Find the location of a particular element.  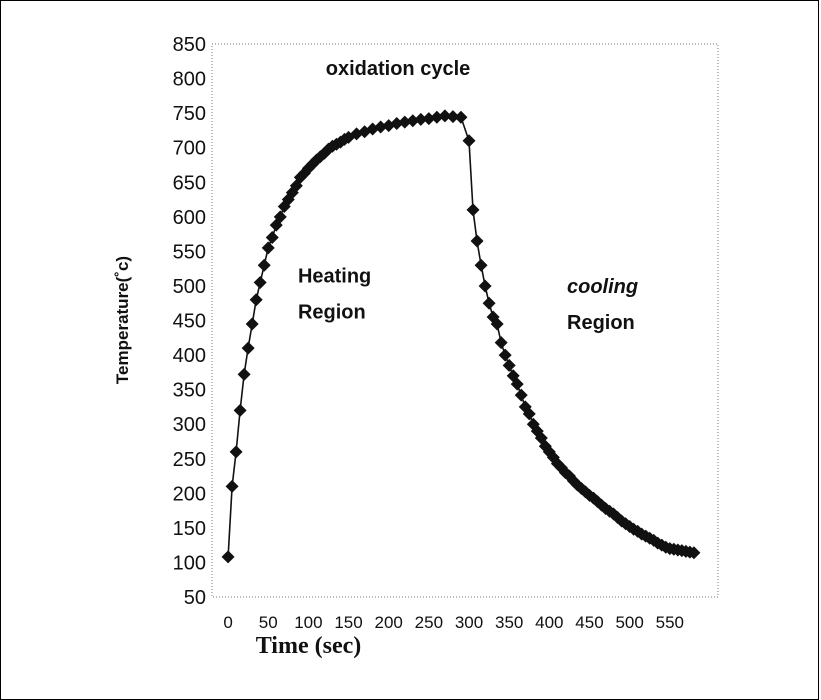

y-axis-title: Temperature(˚c) is located at coordinates (122, 320).